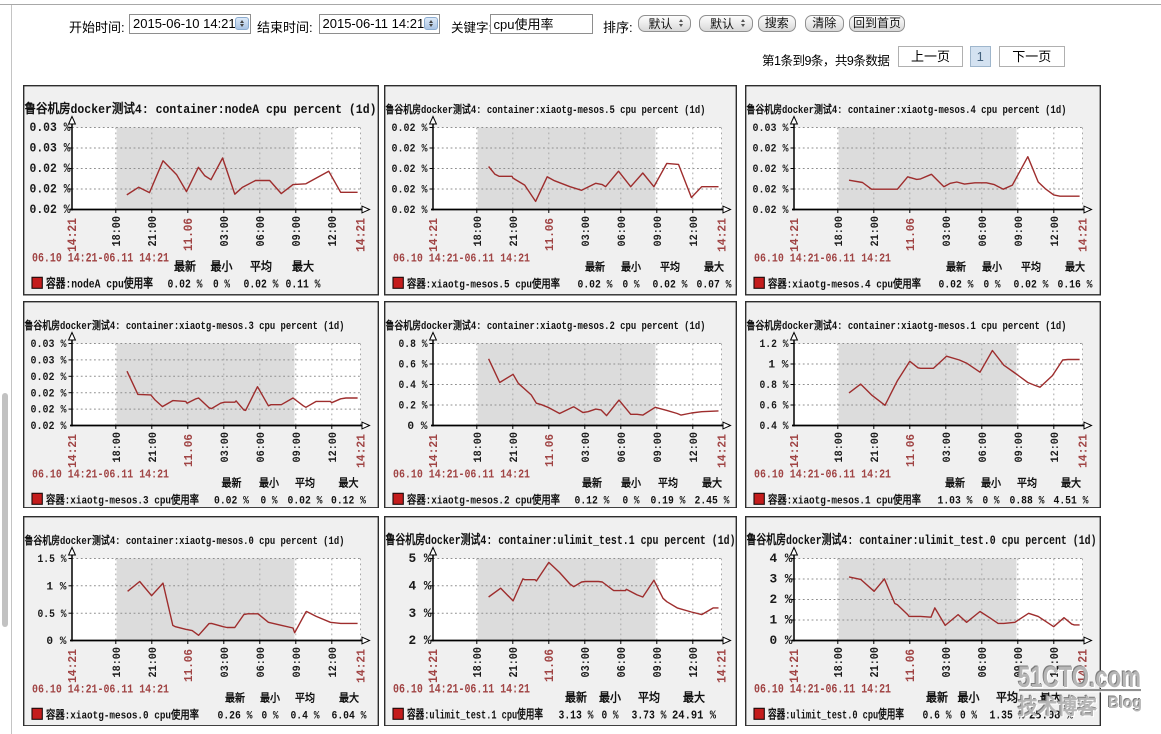 This screenshot has width=1161, height=734. I want to click on svg-text: 3.73 %, so click(649, 715).